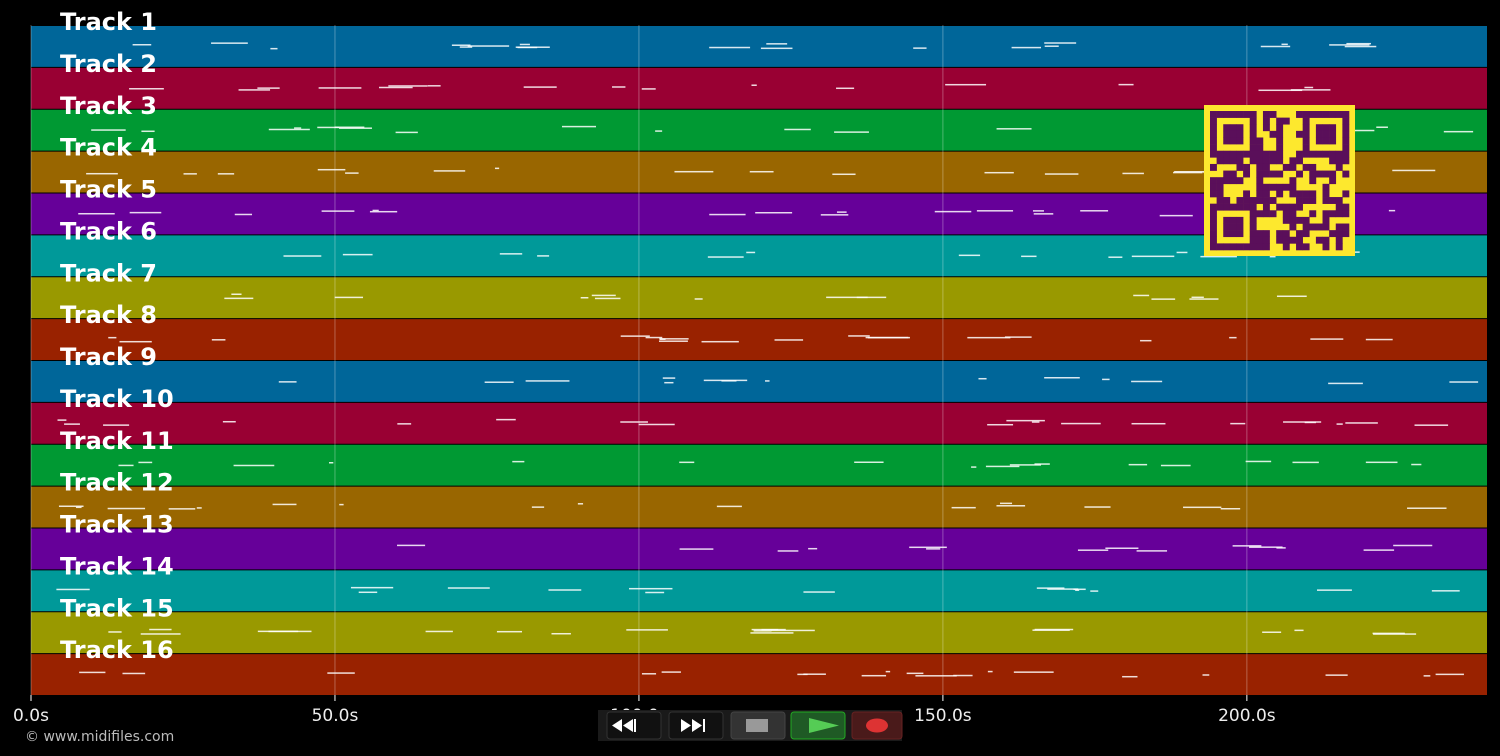 The height and width of the screenshot is (756, 1500). I want to click on play-button, so click(818, 725).